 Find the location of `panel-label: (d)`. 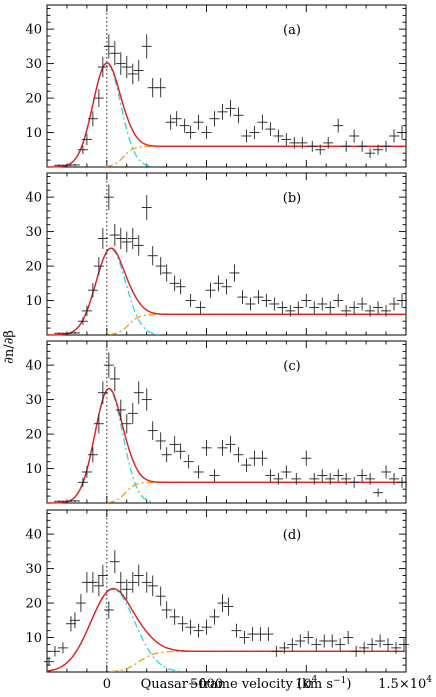

panel-label: (d) is located at coordinates (292, 535).